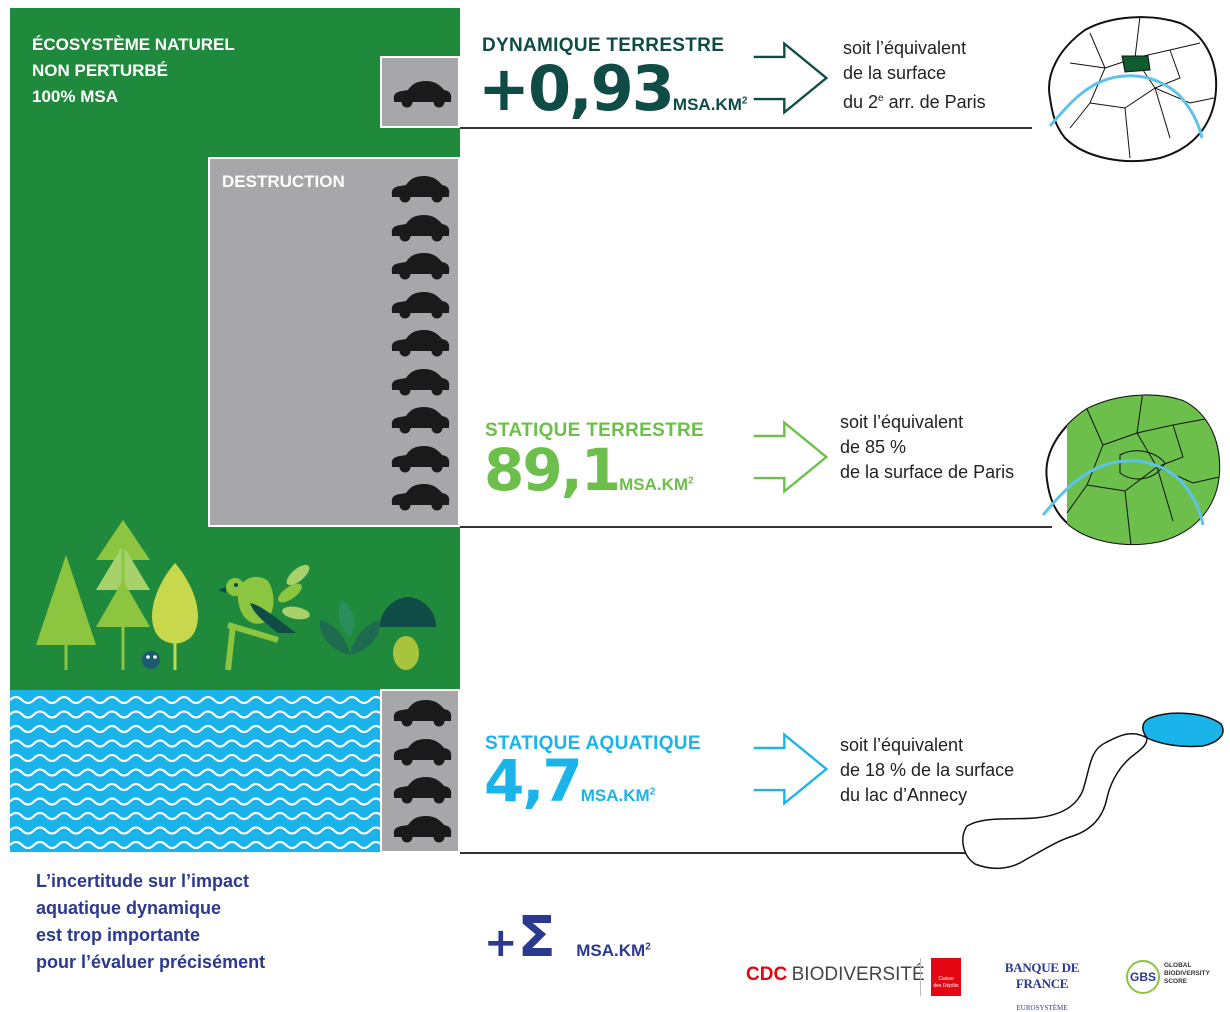 The image size is (1230, 1012). I want to click on static-divider, so click(756, 527).